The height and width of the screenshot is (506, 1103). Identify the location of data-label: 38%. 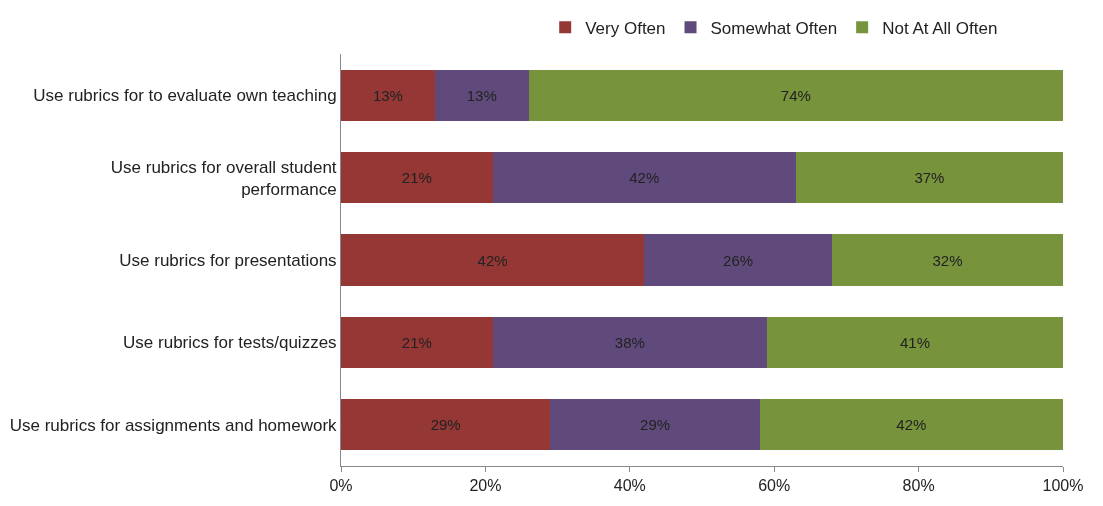
(629, 342).